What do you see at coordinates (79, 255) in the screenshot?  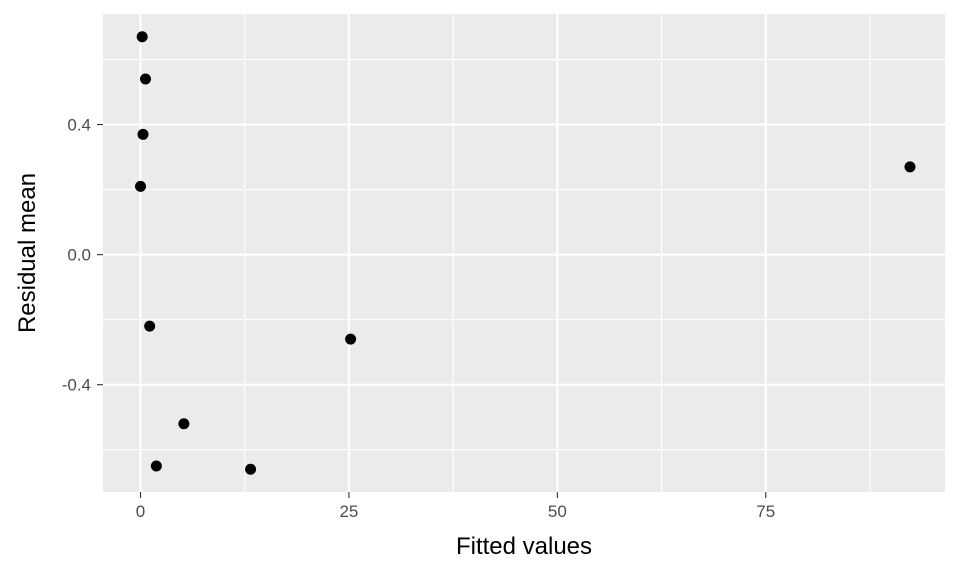 I see `y-tick-label: 0.0` at bounding box center [79, 255].